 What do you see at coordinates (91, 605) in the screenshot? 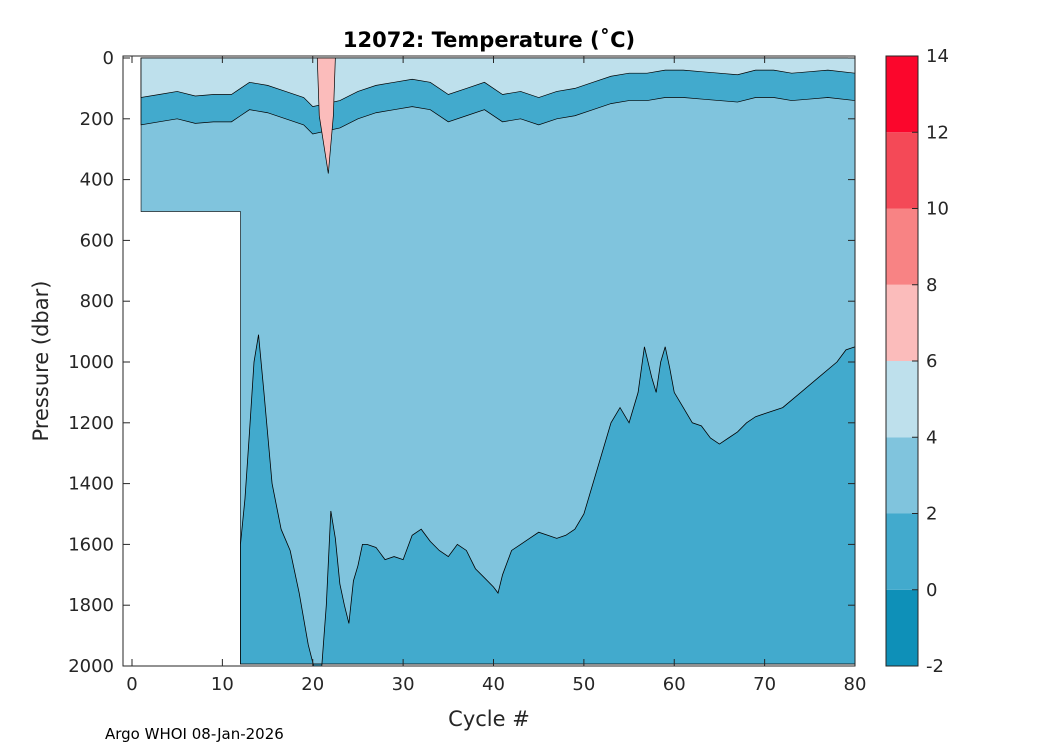
I see `y-tick-label: 1800` at bounding box center [91, 605].